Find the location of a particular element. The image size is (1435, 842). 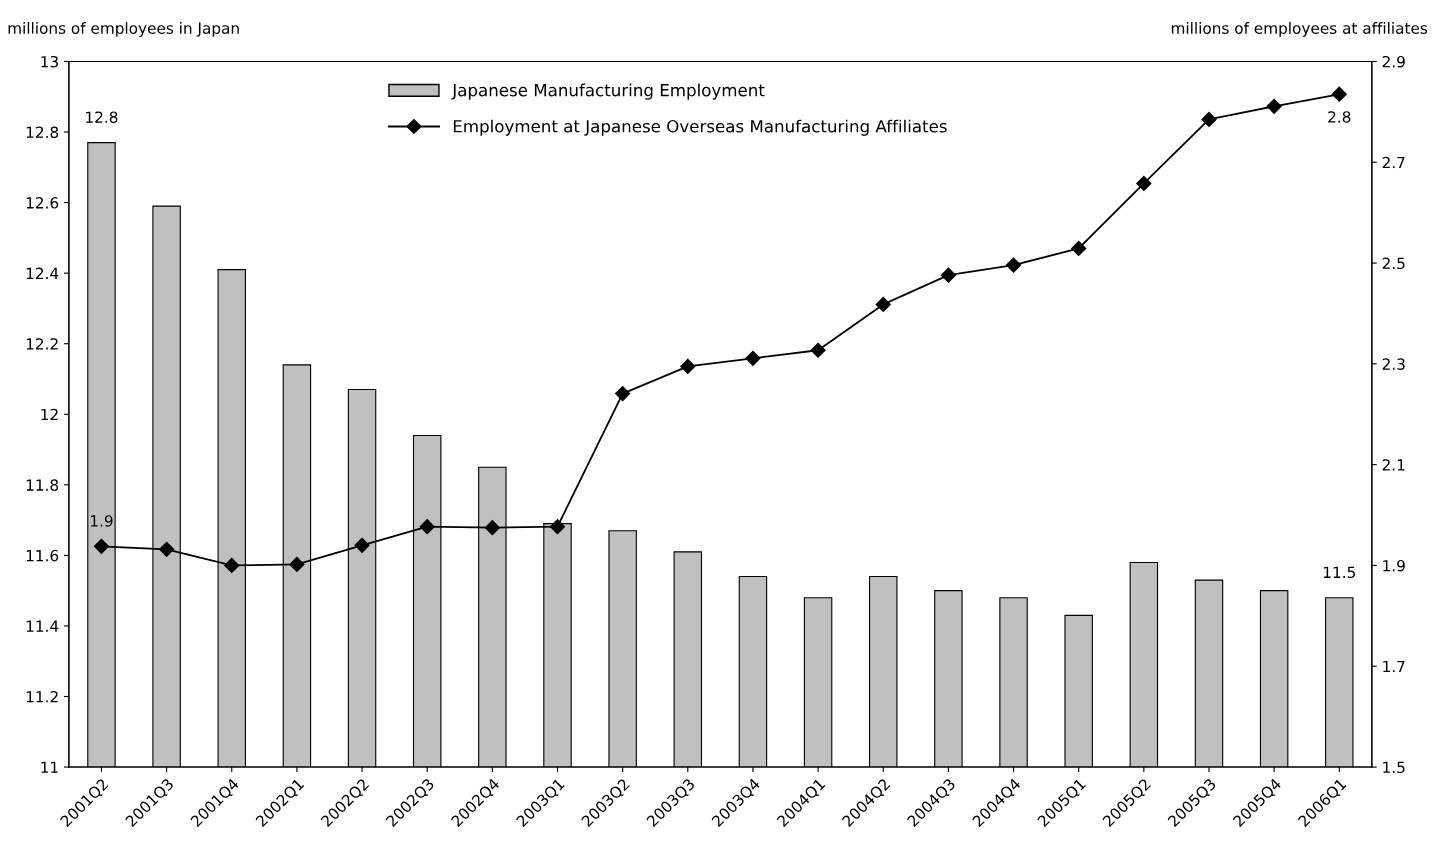

y-tick-label: 11 is located at coordinates (49, 767).